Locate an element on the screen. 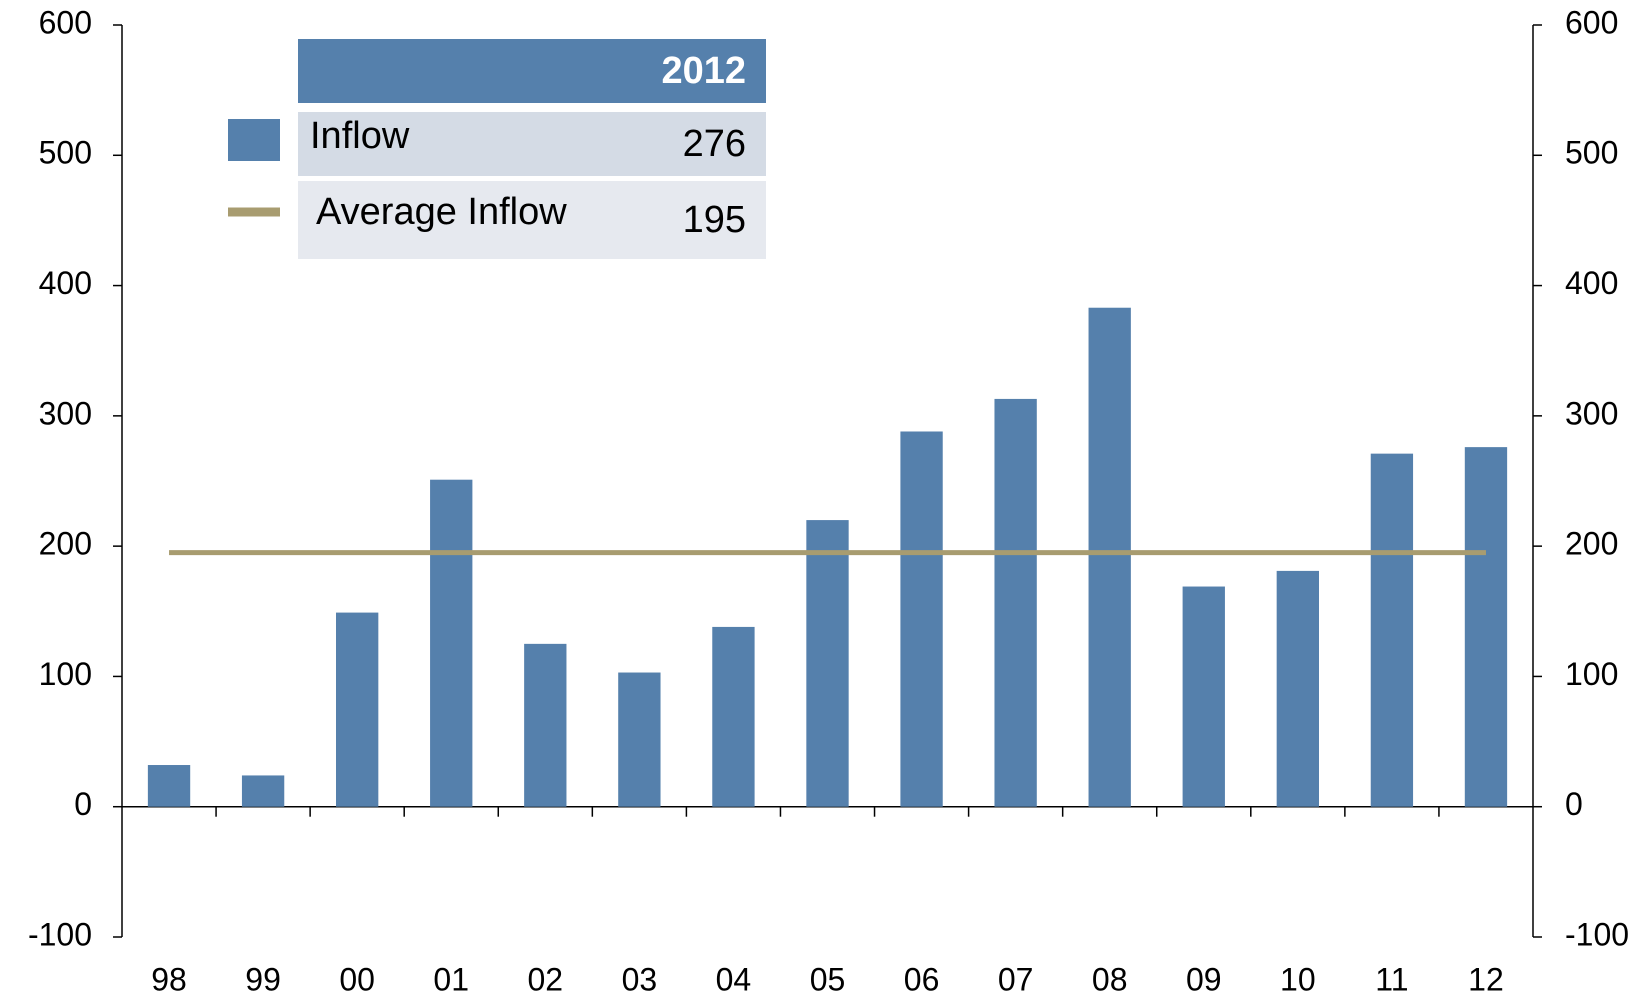  y2-tick-label: 600 is located at coordinates (1591, 22).